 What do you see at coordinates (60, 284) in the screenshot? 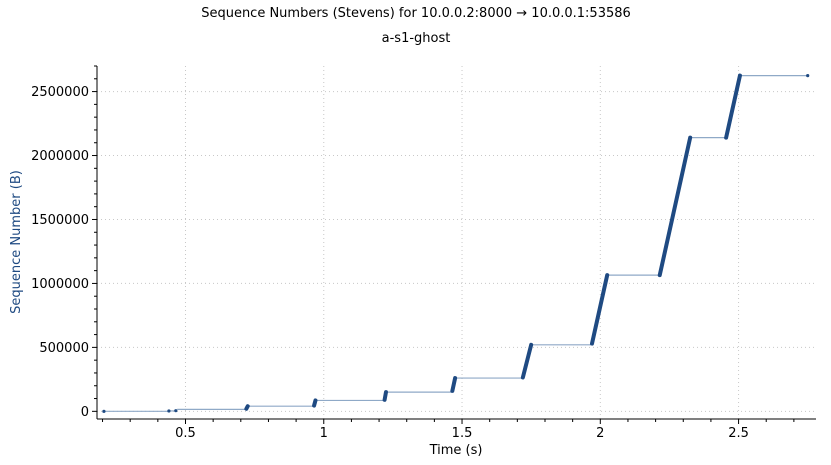
I see `y-tick-label: 1000000` at bounding box center [60, 284].